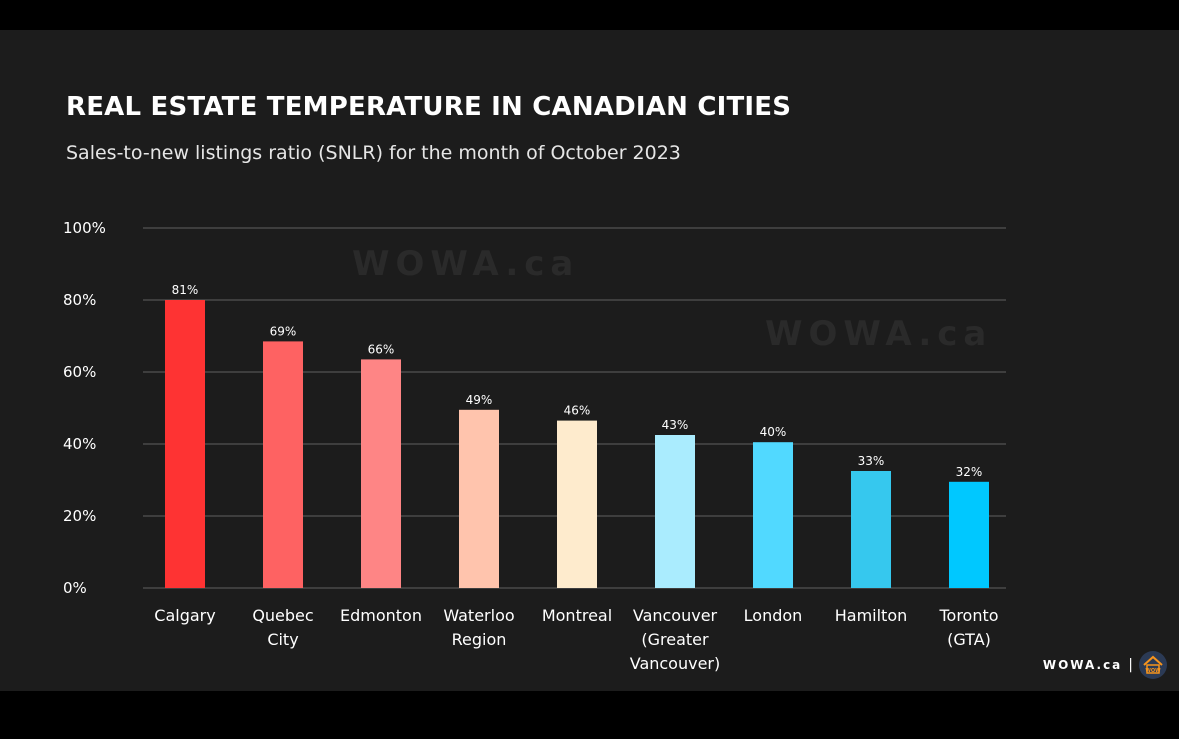  Describe the element at coordinates (282, 639) in the screenshot. I see `x-tick-label: City` at that location.